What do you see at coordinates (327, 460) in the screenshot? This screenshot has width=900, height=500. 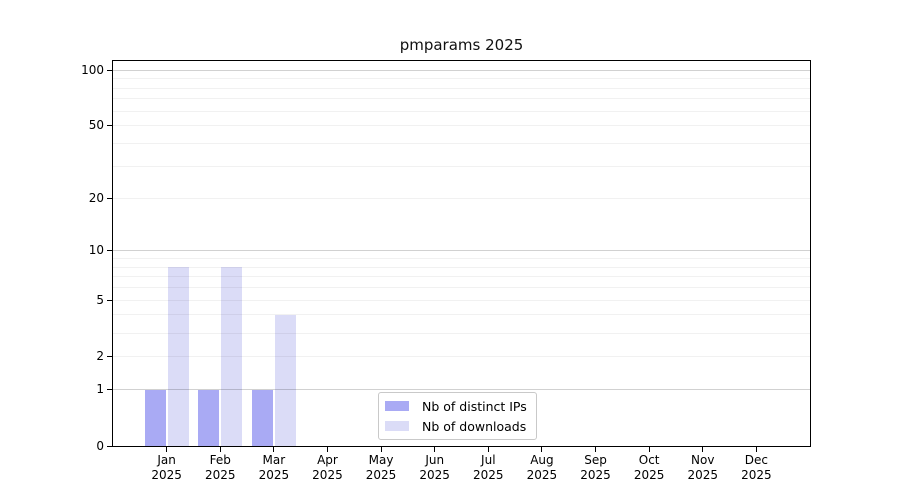 I see `x-tick-month: Apr` at bounding box center [327, 460].